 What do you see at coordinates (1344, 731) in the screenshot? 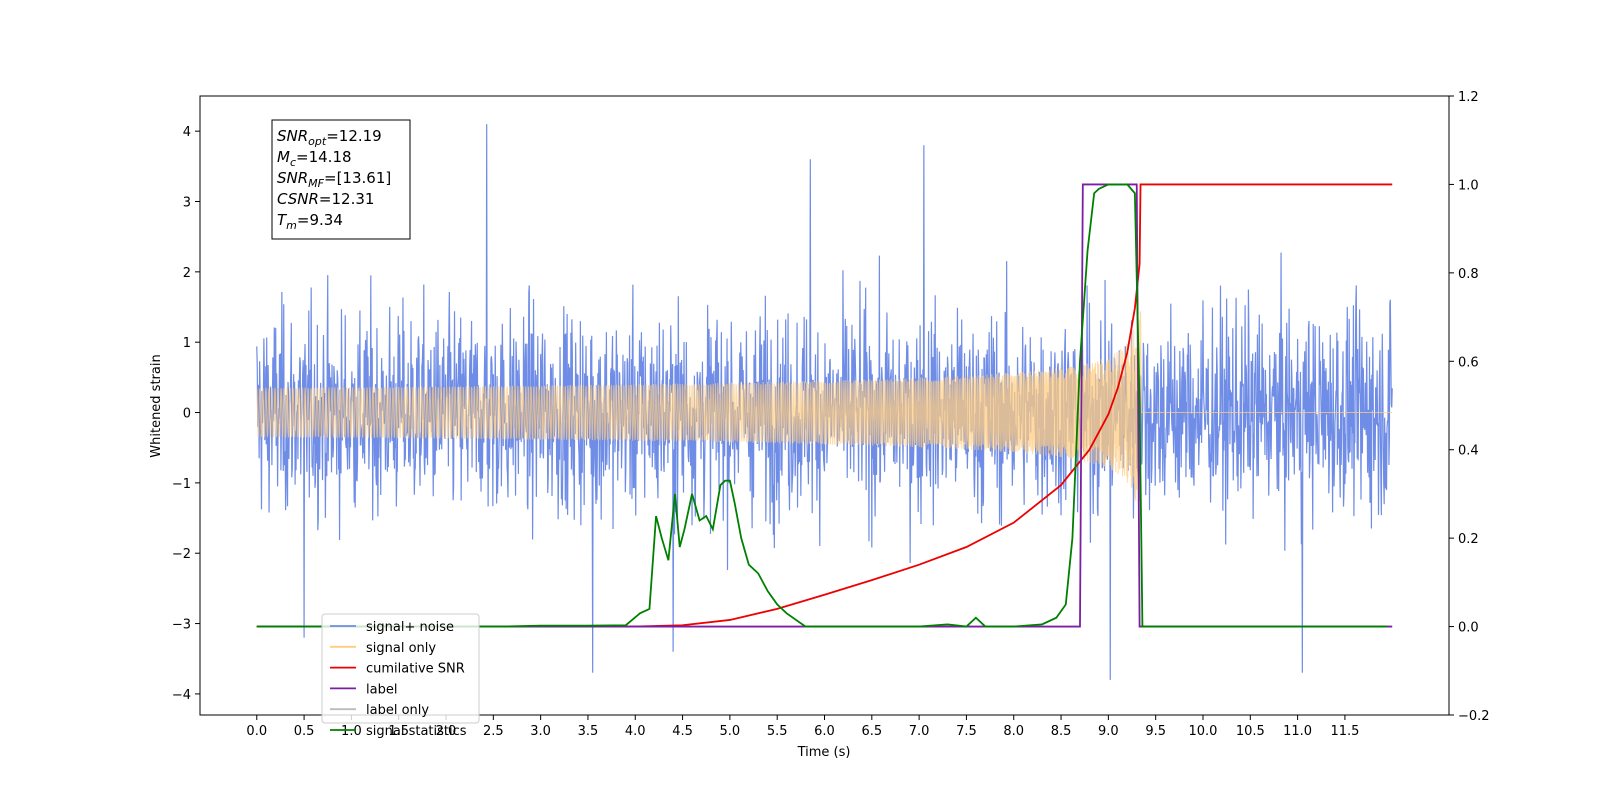
I see `x-tick-label: 11.5` at bounding box center [1344, 731].